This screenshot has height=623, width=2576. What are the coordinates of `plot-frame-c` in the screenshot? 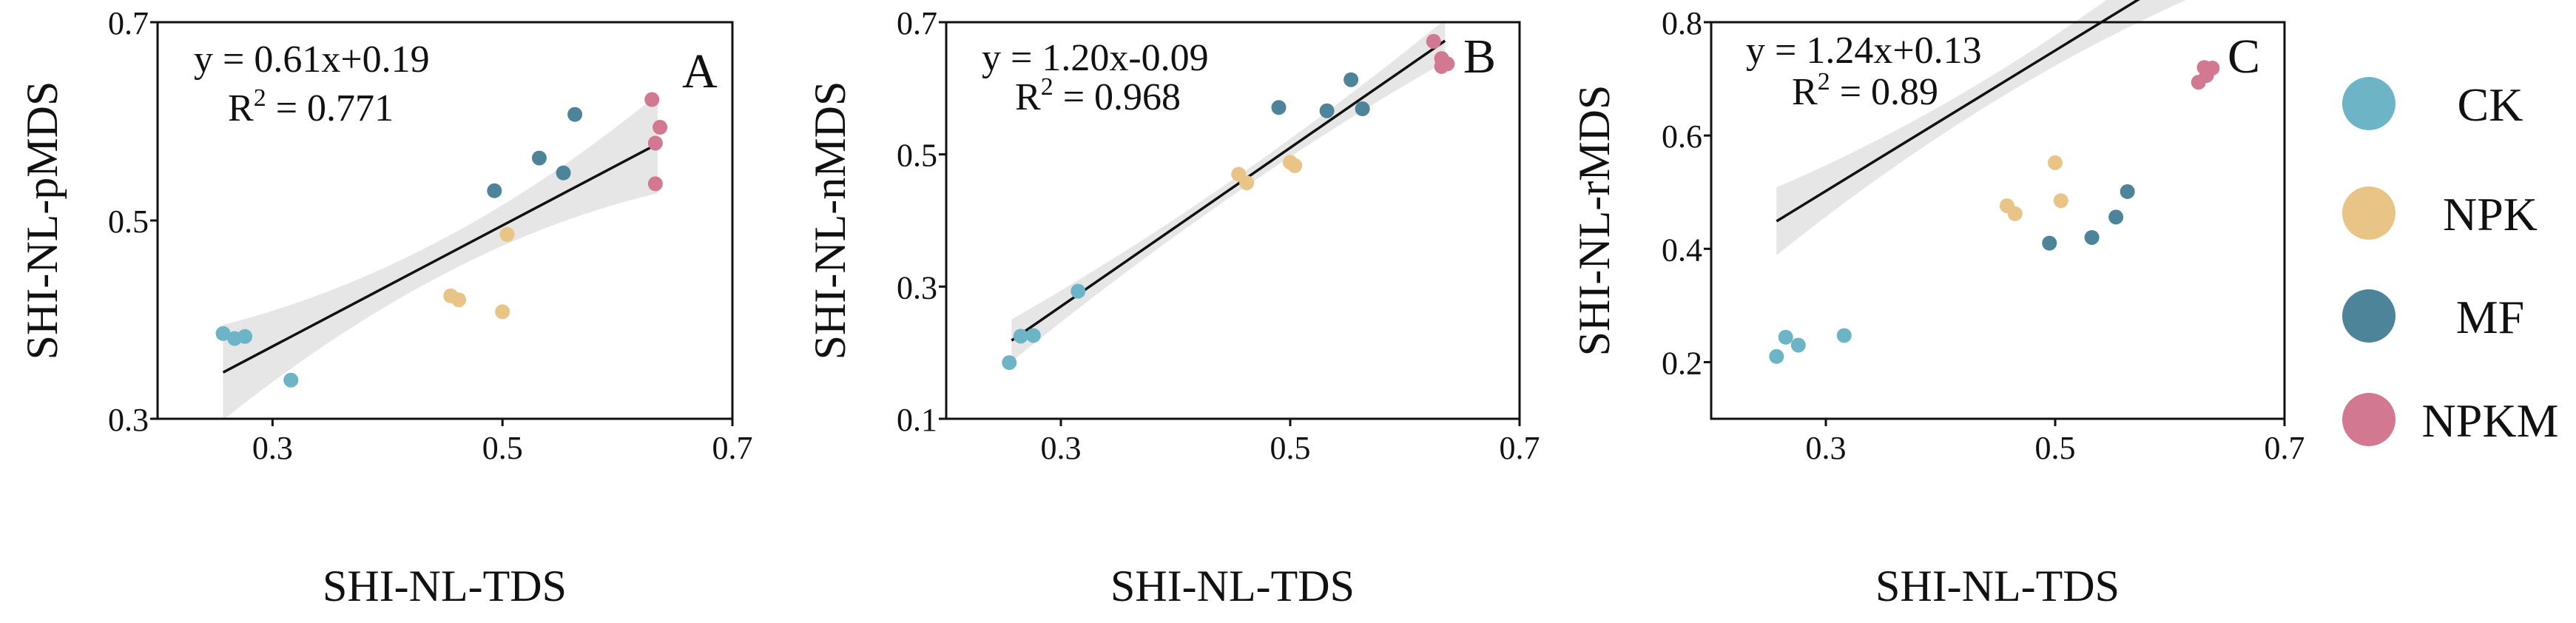 It's located at (1998, 220).